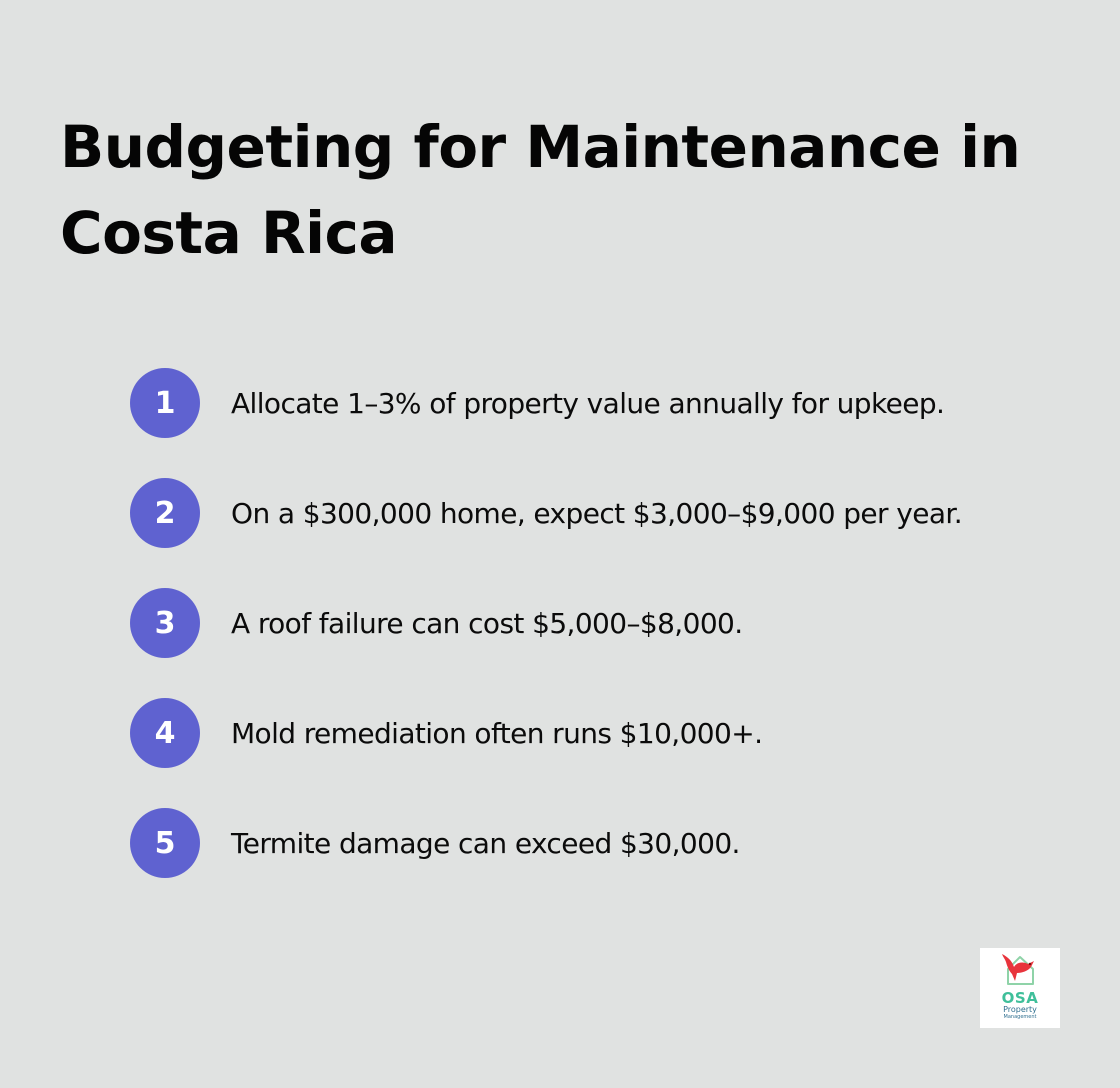 The width and height of the screenshot is (1120, 1088). I want to click on list-item: 4 Mold remediation often runs $10,000+., so click(546, 733).